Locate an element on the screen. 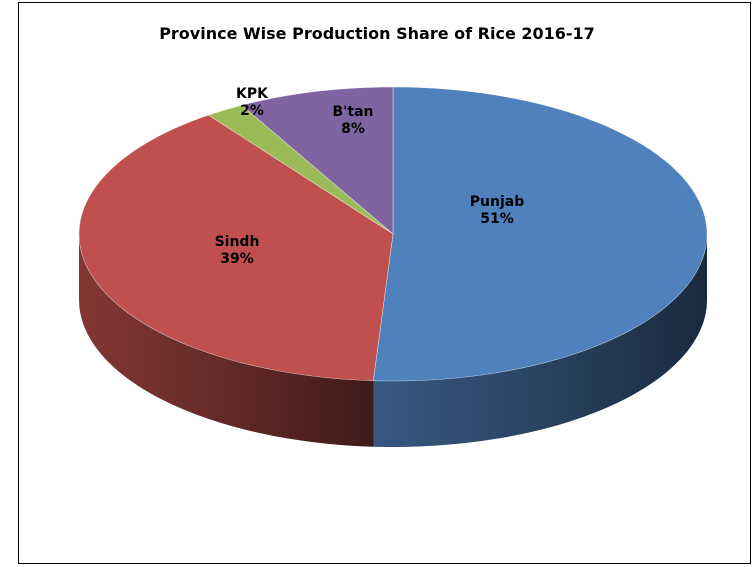 The image size is (754, 567). slice-label-b-tan: B'tan 8% is located at coordinates (352, 120).